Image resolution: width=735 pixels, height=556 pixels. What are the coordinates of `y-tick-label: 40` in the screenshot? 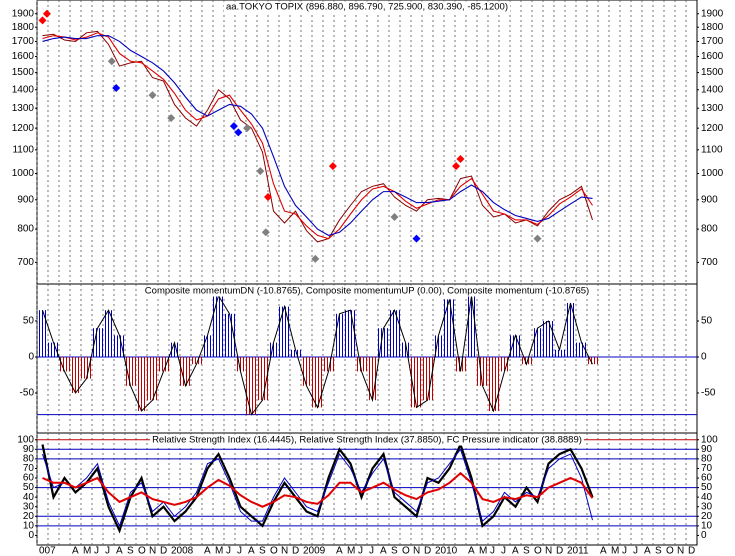 It's located at (29, 497).